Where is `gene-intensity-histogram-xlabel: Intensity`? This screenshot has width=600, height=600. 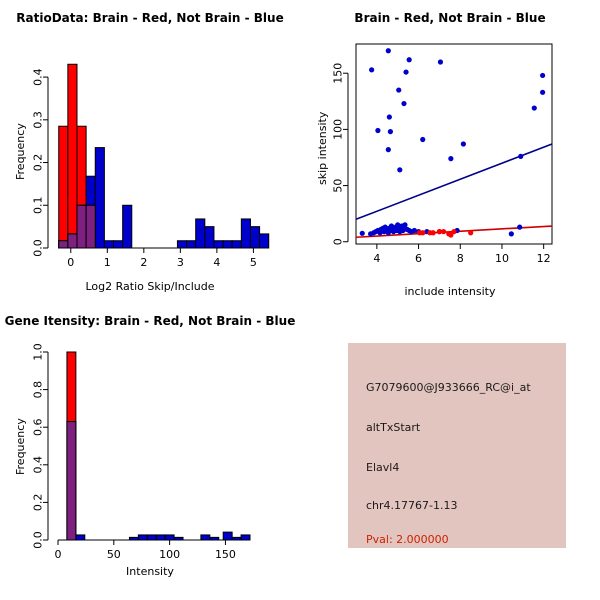 gene-intensity-histogram-xlabel: Intensity is located at coordinates (150, 571).